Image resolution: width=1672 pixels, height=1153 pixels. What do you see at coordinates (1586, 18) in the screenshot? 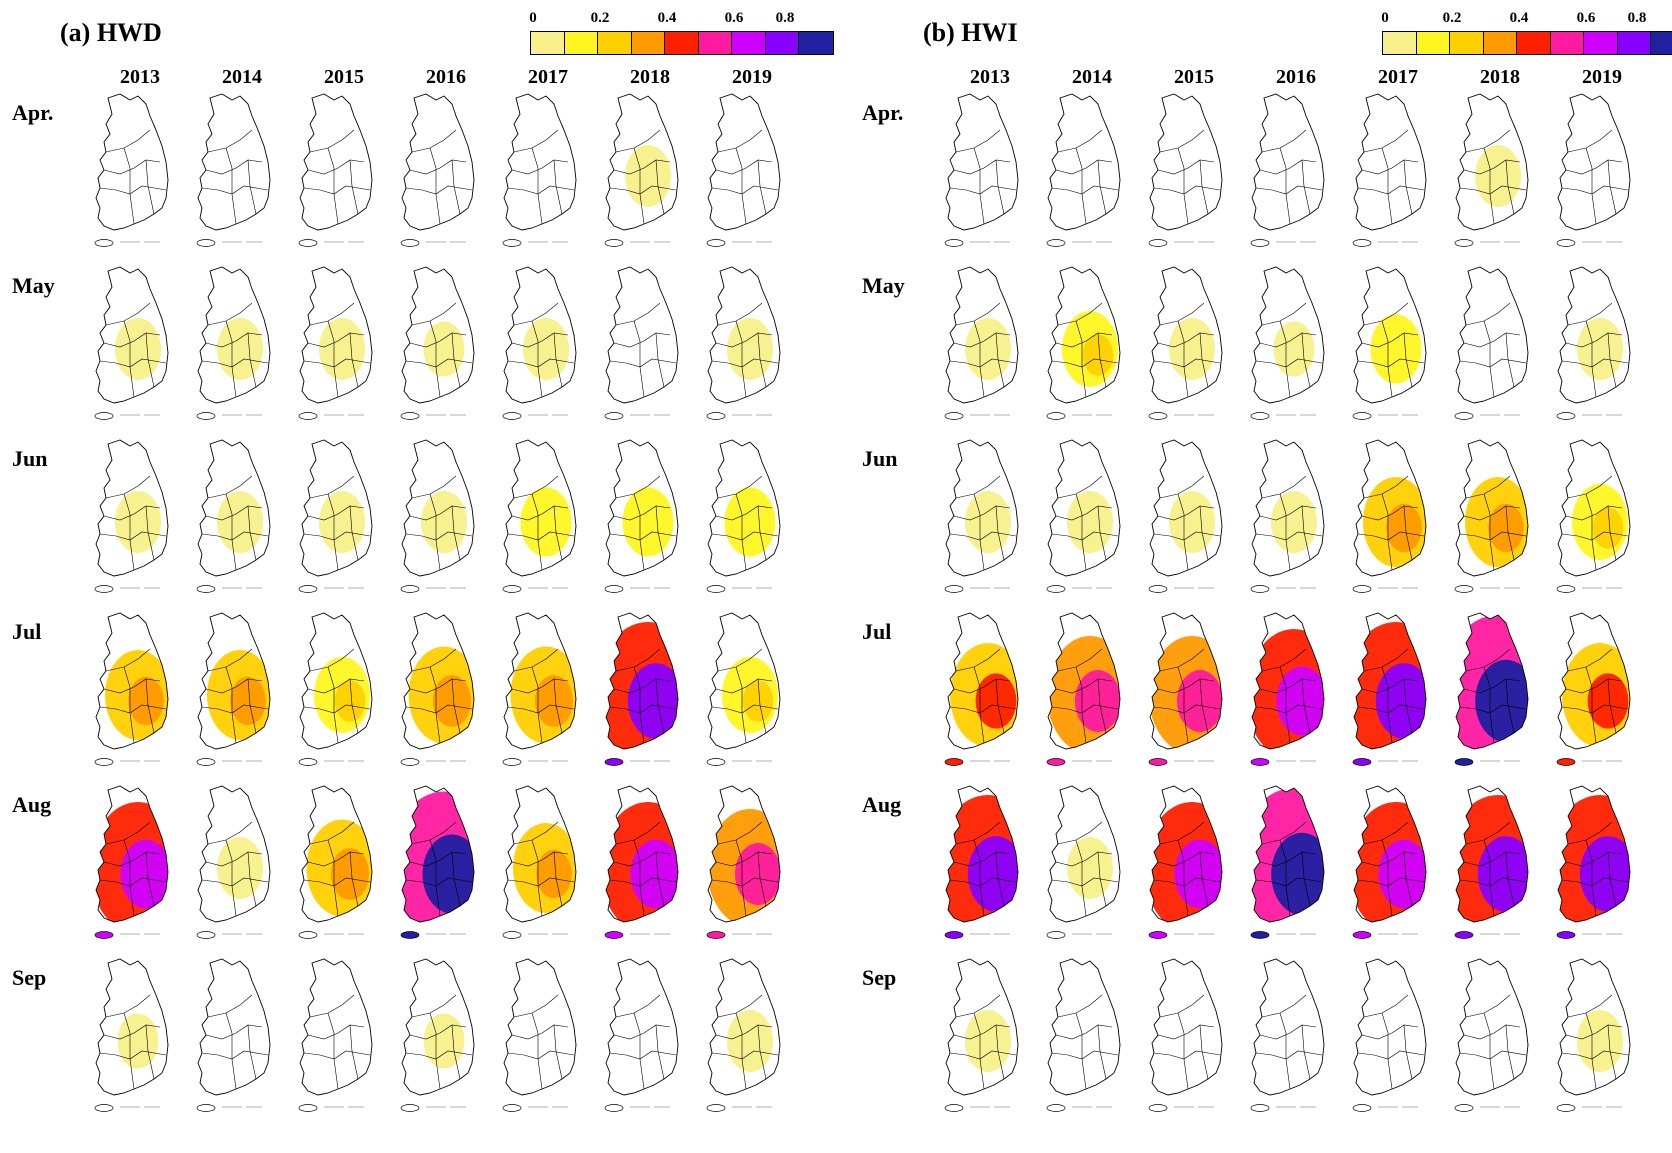
I see `colorbar-tick: 0.6` at bounding box center [1586, 18].